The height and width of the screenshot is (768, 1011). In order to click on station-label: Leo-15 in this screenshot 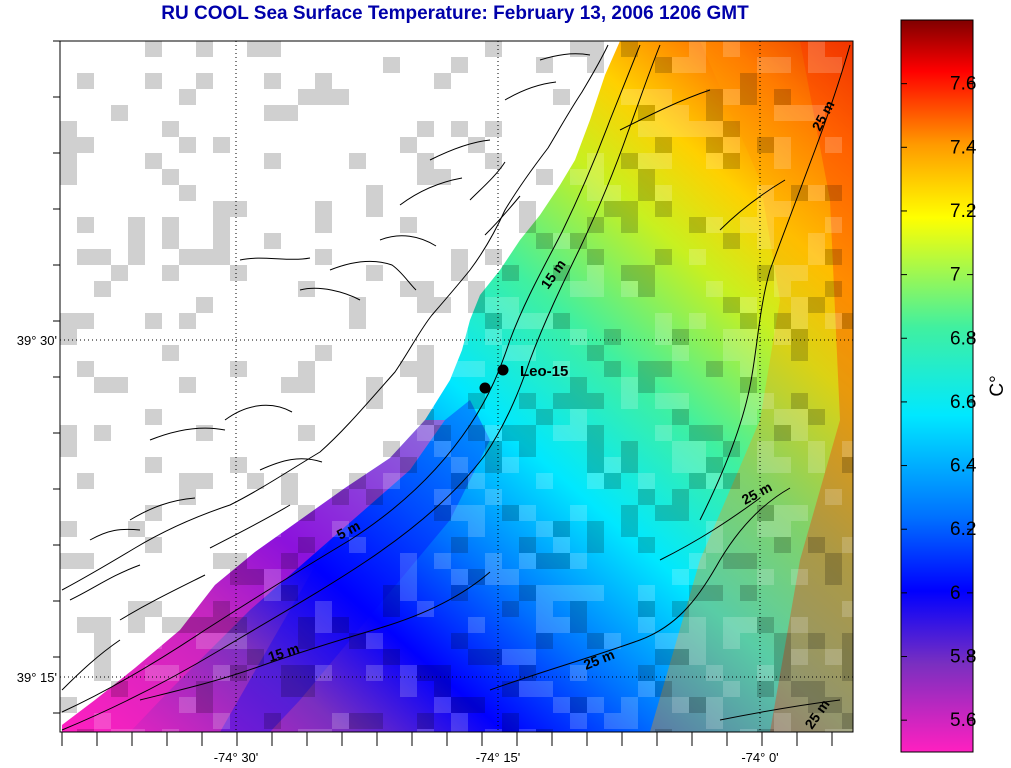, I will do `click(544, 371)`.